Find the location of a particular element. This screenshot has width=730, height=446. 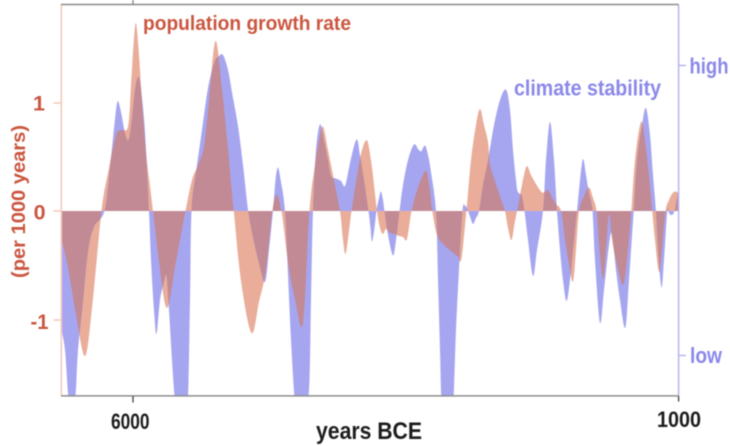

svg-text: (per 1000 years) is located at coordinates (19, 201).